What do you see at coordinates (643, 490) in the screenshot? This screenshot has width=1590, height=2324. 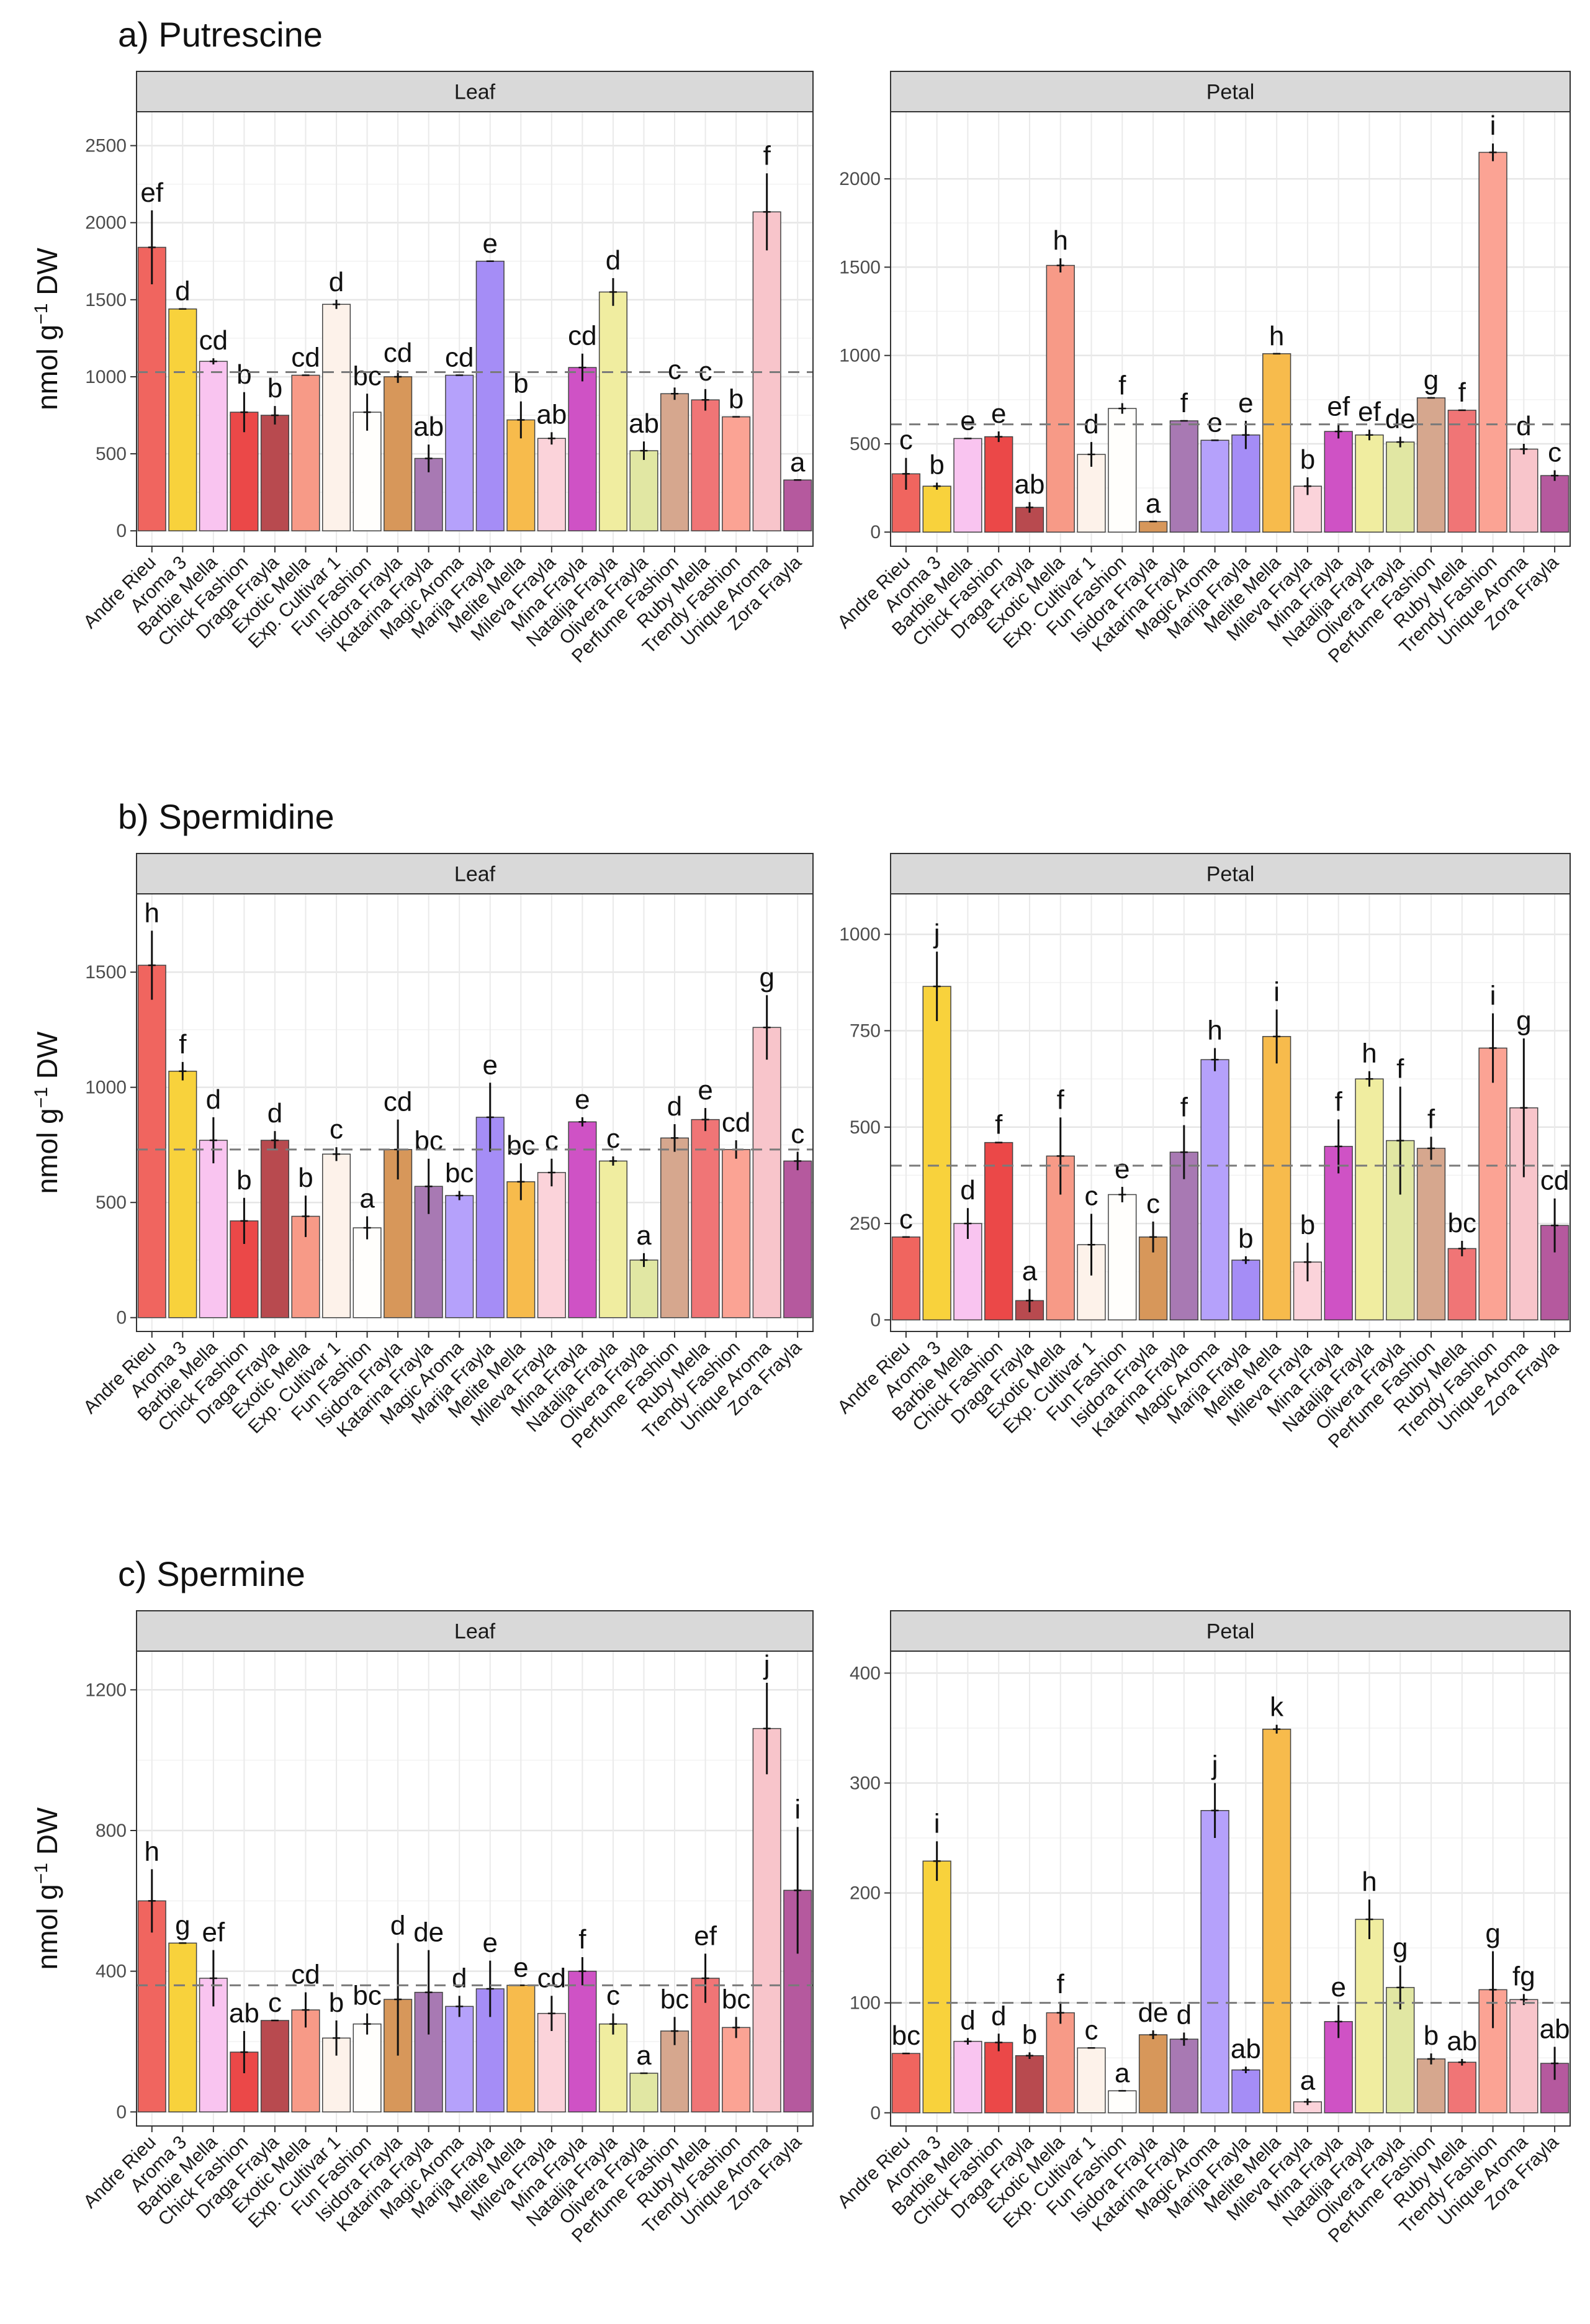 I see `bar-olivera-frayla` at bounding box center [643, 490].